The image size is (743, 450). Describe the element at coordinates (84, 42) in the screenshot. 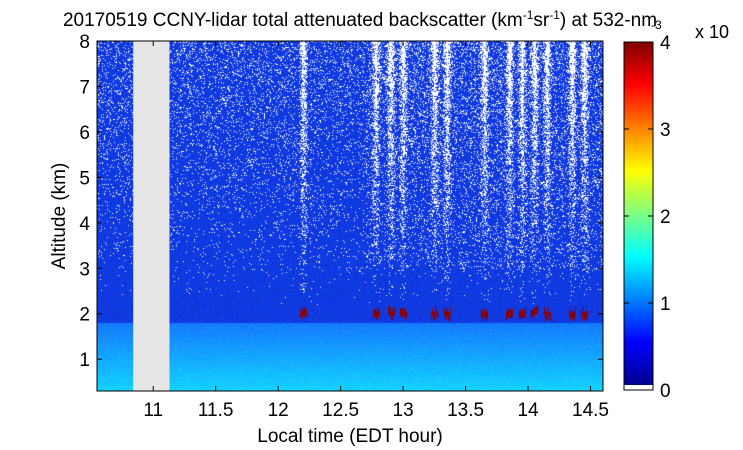

I see `y-tick-label: 8` at that location.